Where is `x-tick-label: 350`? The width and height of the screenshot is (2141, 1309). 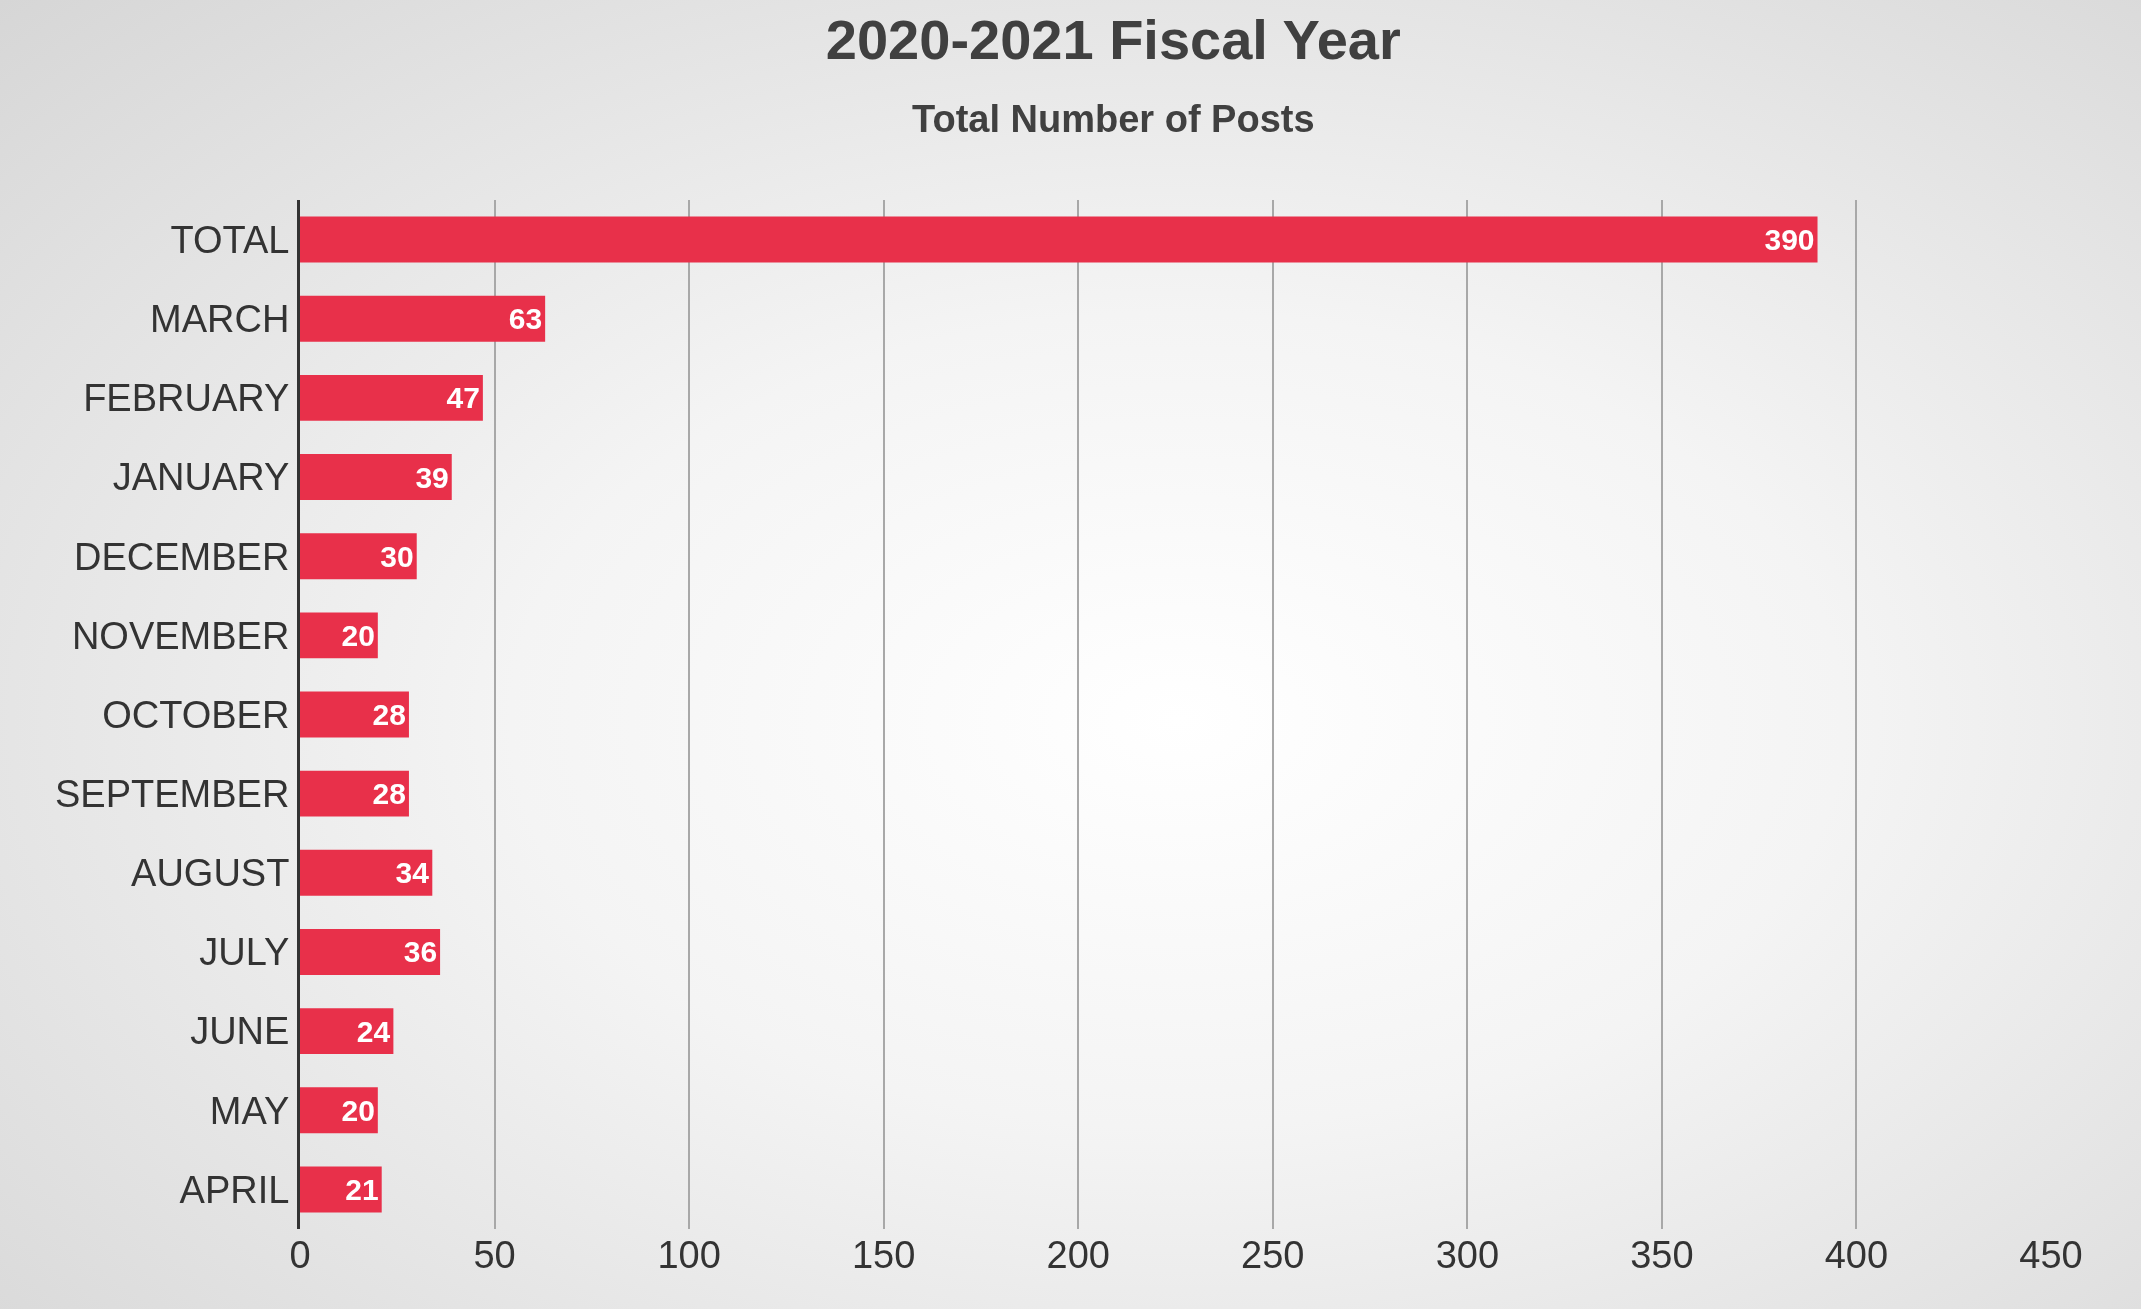 x-tick-label: 350 is located at coordinates (1662, 1255).